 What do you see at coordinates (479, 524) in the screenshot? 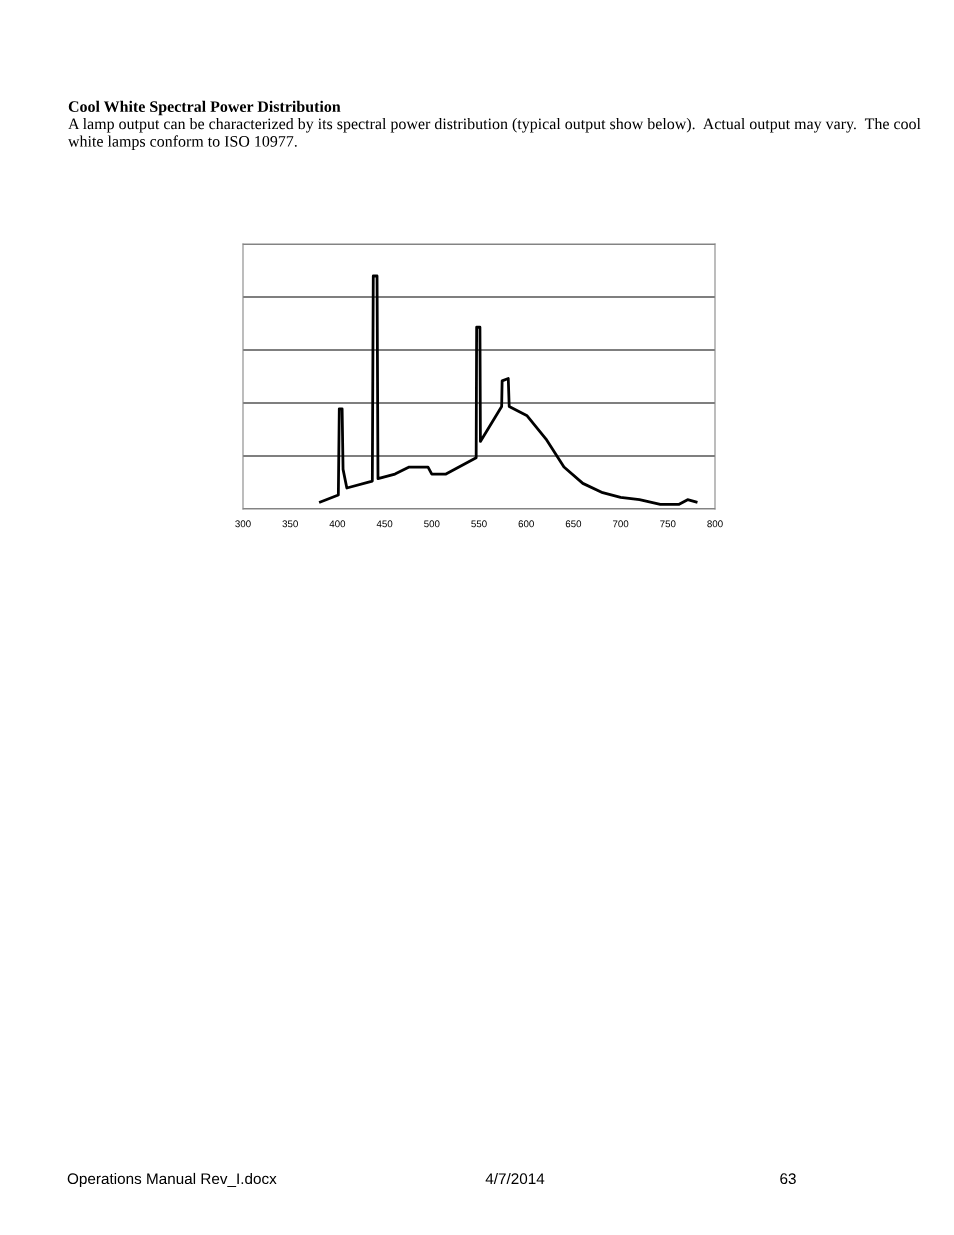
I see `x-tick-label: 550` at bounding box center [479, 524].